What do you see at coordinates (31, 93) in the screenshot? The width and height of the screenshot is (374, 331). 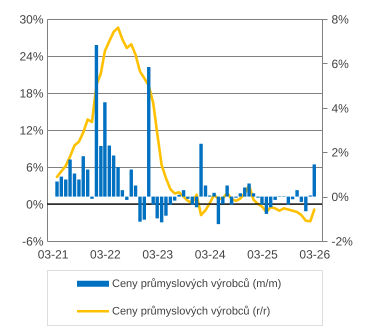 I see `y-tick-label: 18%` at bounding box center [31, 93].